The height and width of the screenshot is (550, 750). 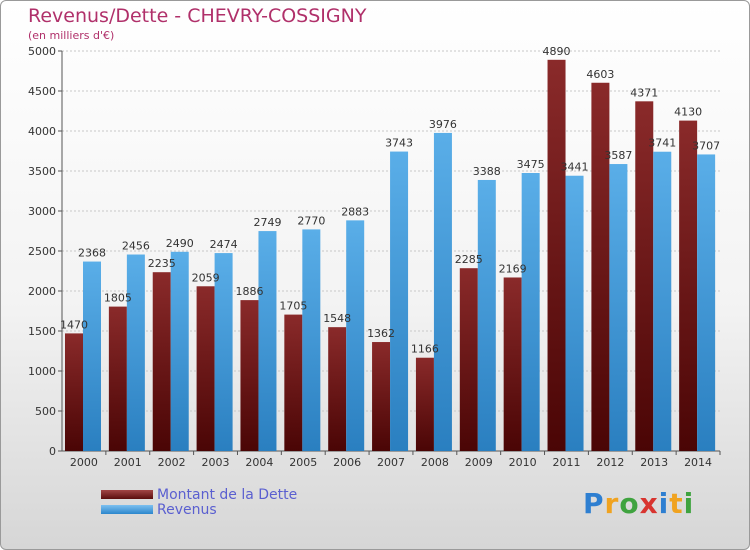 I want to click on x-tick-label: 2006, so click(x=347, y=462).